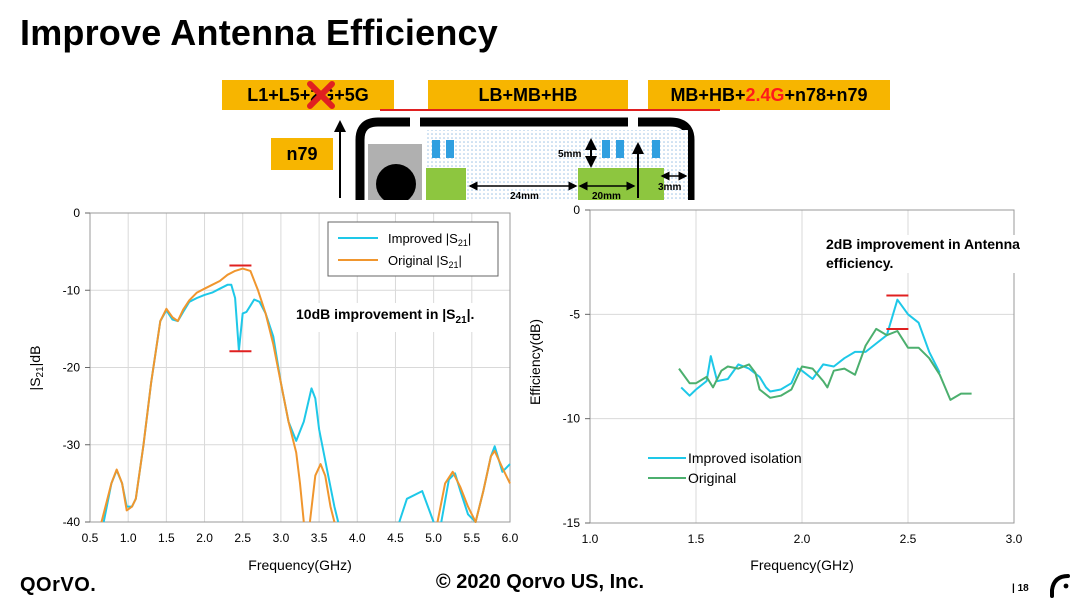 The image size is (1080, 598). Describe the element at coordinates (413, 249) in the screenshot. I see `s21-legend` at that location.